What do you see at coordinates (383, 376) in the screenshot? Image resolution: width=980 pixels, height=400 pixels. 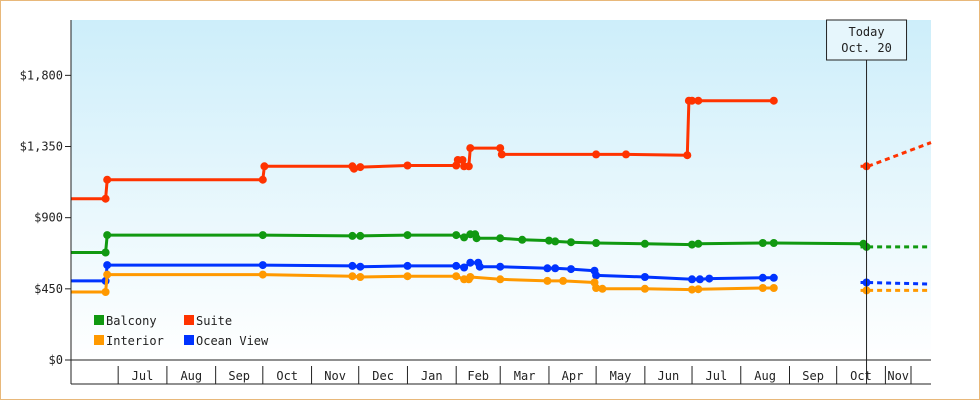 I see `x-tick-label: Dec` at bounding box center [383, 376].